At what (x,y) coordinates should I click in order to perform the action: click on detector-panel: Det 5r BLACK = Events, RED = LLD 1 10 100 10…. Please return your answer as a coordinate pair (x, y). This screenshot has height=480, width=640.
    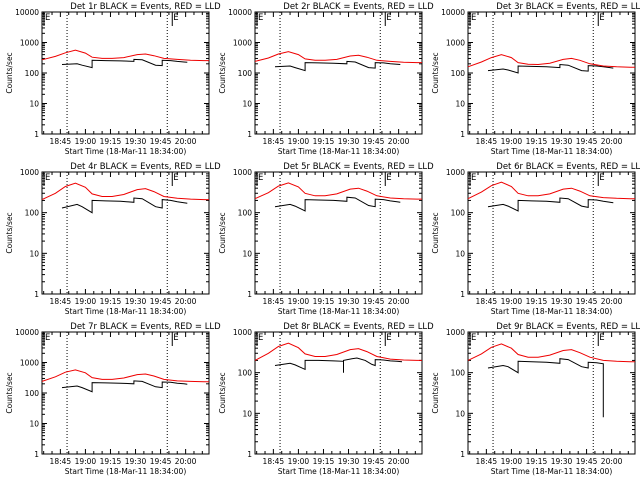
    Looking at the image, I should click on (326, 239).